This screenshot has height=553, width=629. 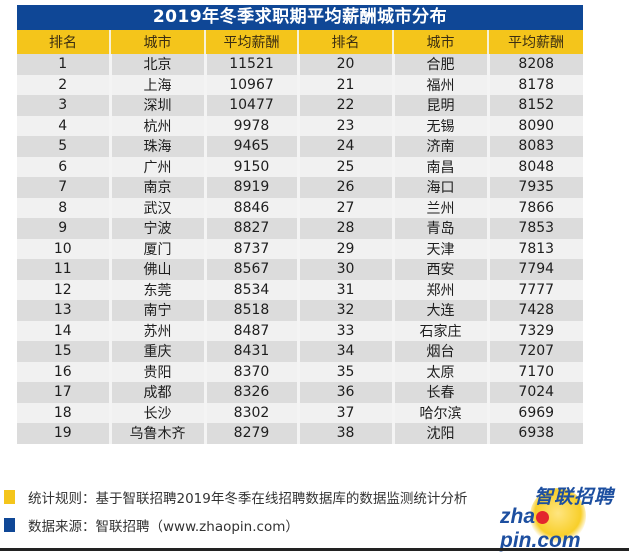 What do you see at coordinates (441, 351) in the screenshot?
I see `cell-city: 烟台` at bounding box center [441, 351].